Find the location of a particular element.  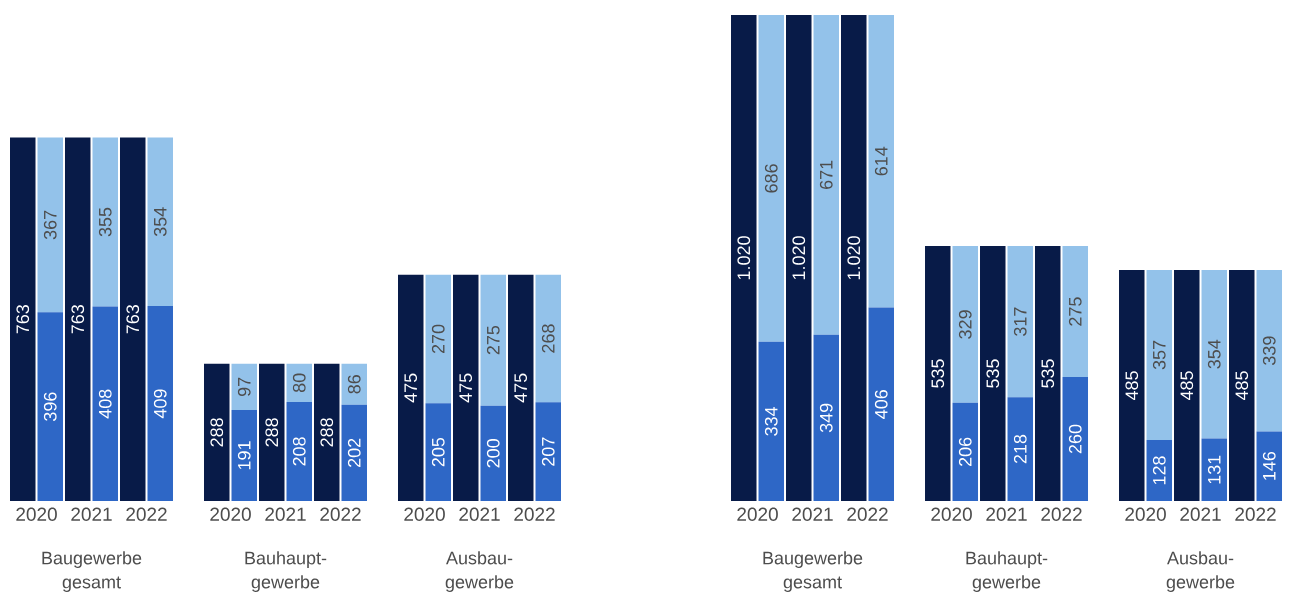

data-label: 207 is located at coordinates (548, 451).